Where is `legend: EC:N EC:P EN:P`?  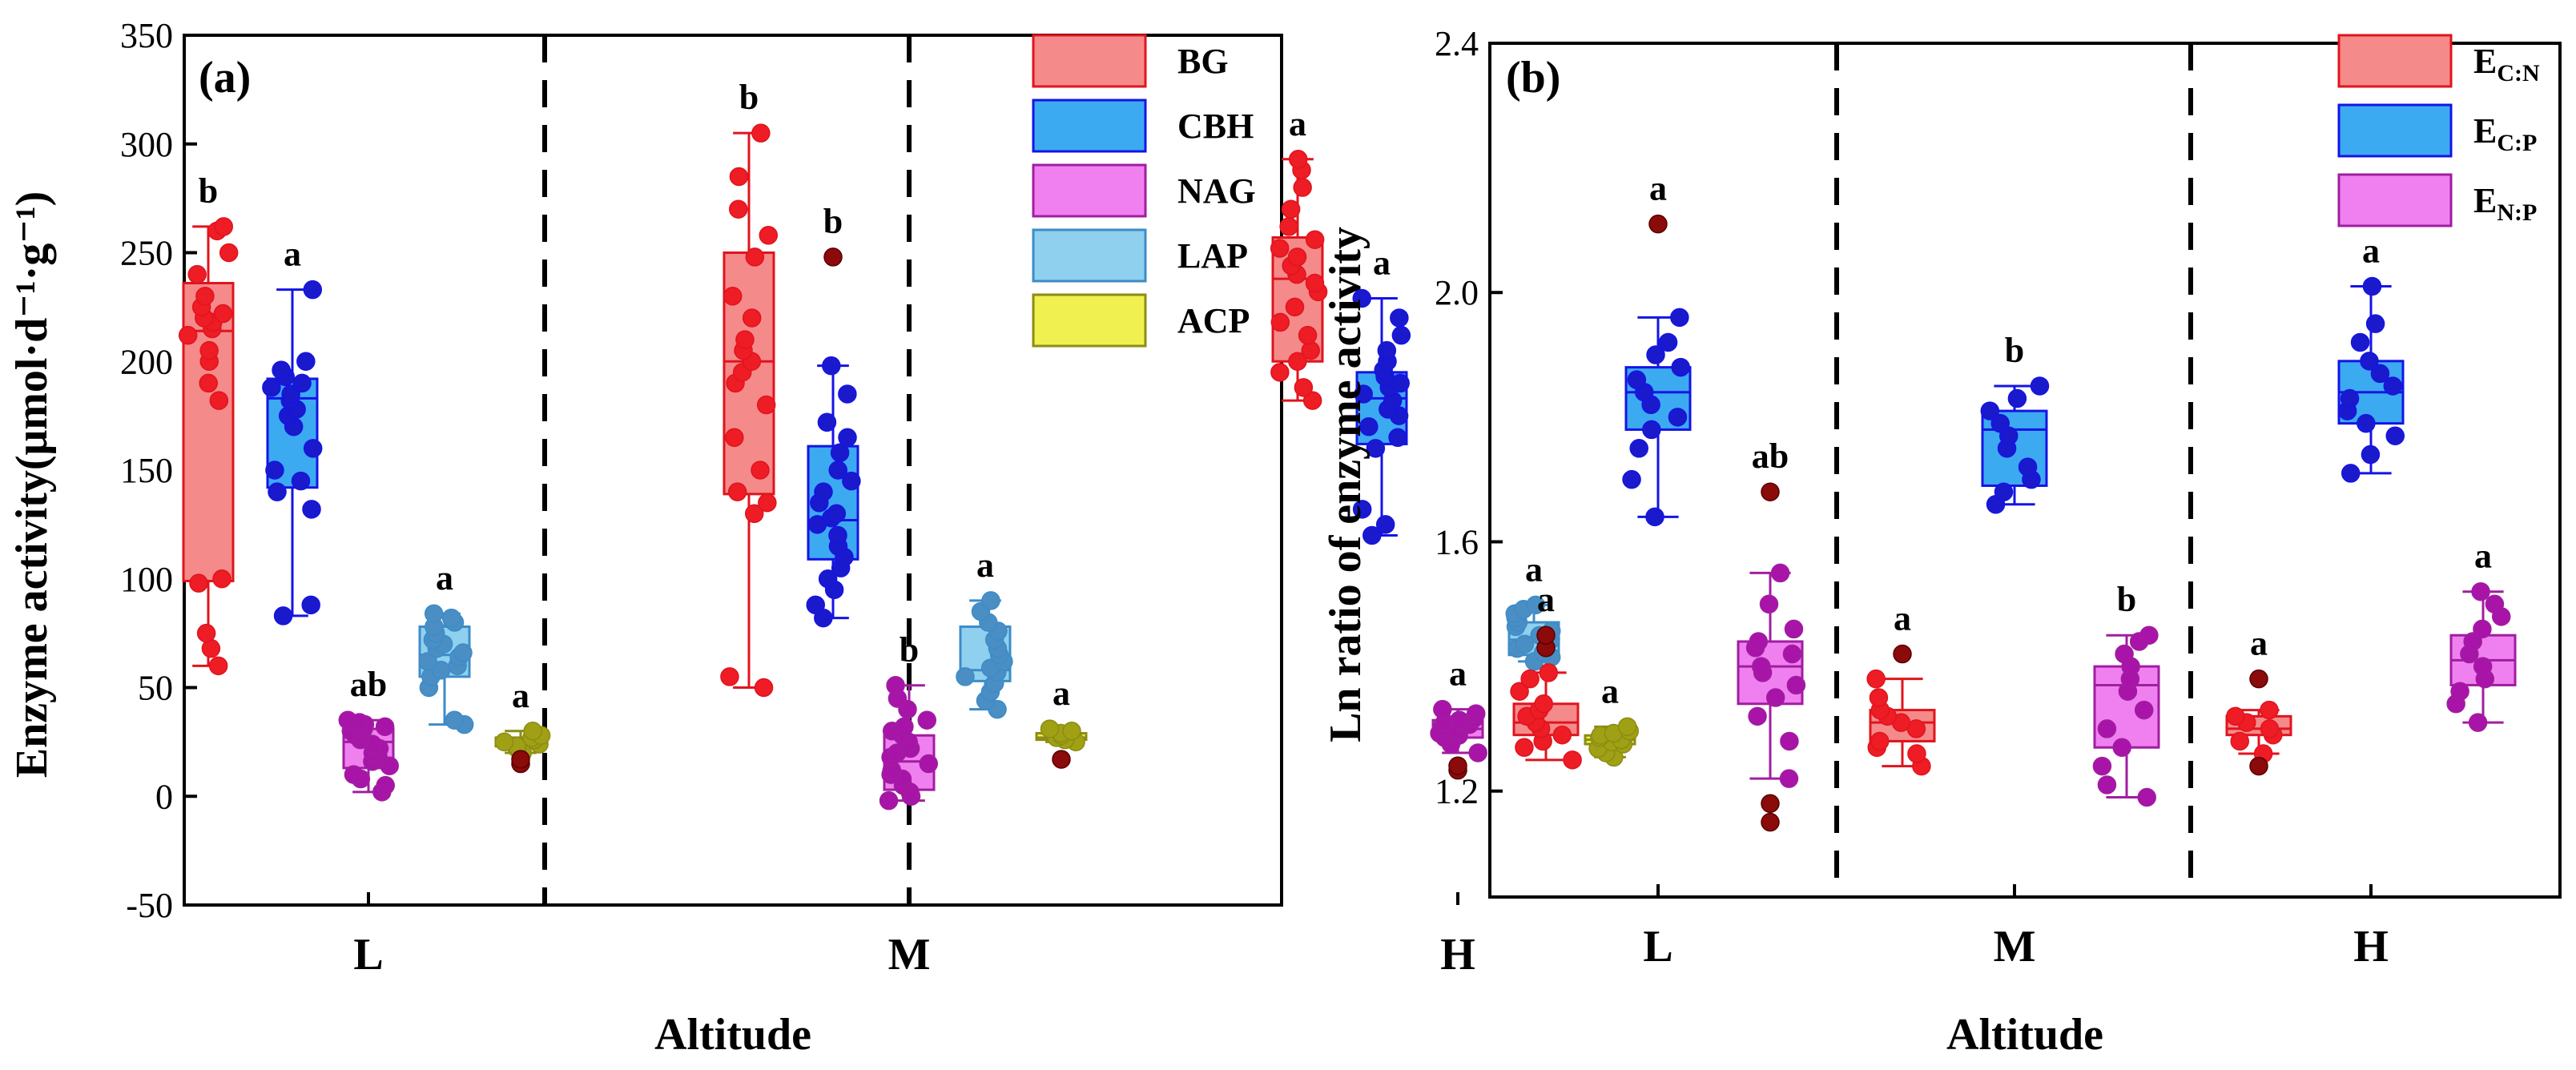 legend: EC:N EC:P EN:P is located at coordinates (2438, 130).